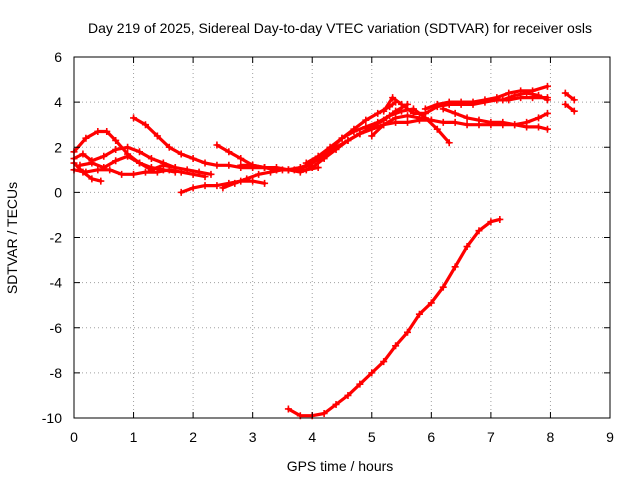  Describe the element at coordinates (58, 102) in the screenshot. I see `y-tick-label: 4` at that location.